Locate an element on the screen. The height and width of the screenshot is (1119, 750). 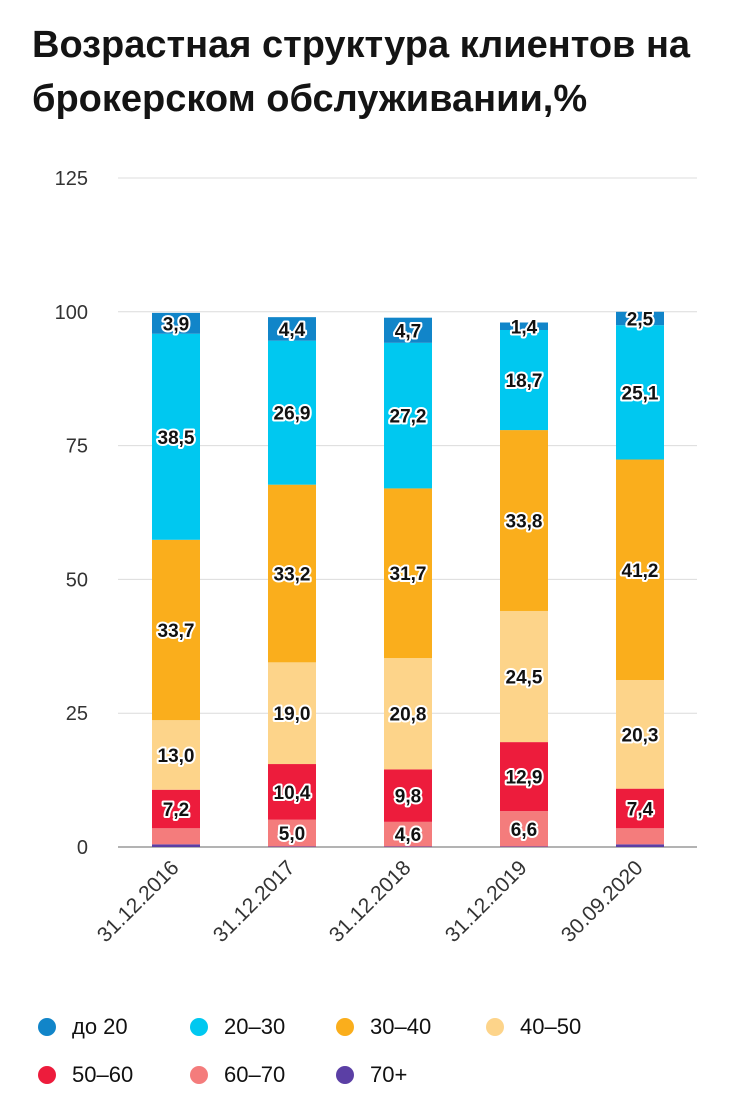
data-label: 20,8 is located at coordinates (408, 715).